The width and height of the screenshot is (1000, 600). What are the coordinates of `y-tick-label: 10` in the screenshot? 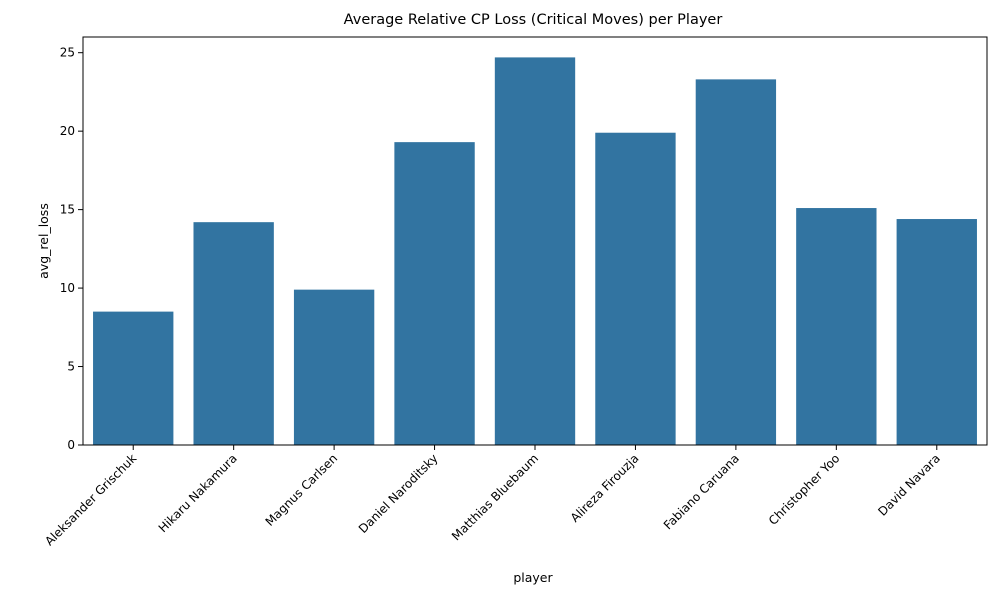 It's located at (67, 288).